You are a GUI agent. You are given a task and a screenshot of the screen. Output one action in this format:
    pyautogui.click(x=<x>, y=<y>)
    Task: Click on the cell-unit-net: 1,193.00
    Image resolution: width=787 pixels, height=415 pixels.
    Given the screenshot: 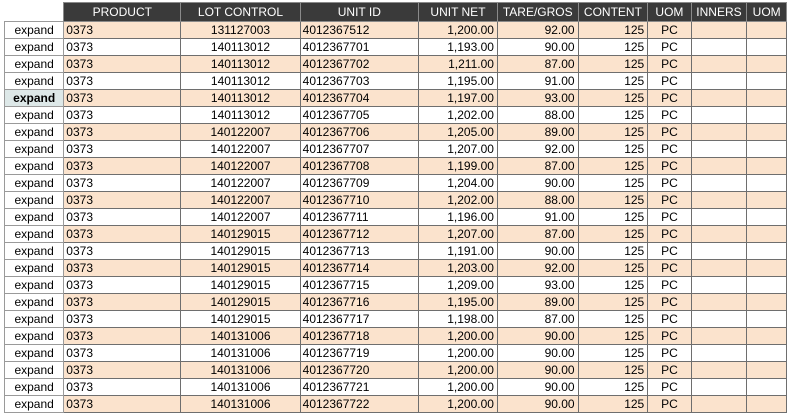 What is the action you would take?
    pyautogui.click(x=458, y=47)
    